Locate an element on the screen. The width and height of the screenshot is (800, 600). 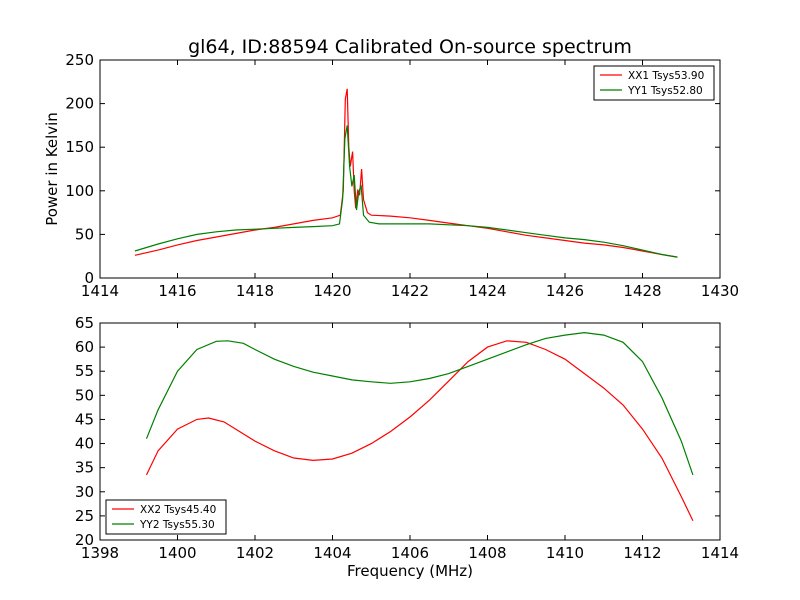
x-tick-label: 1406 is located at coordinates (410, 553).